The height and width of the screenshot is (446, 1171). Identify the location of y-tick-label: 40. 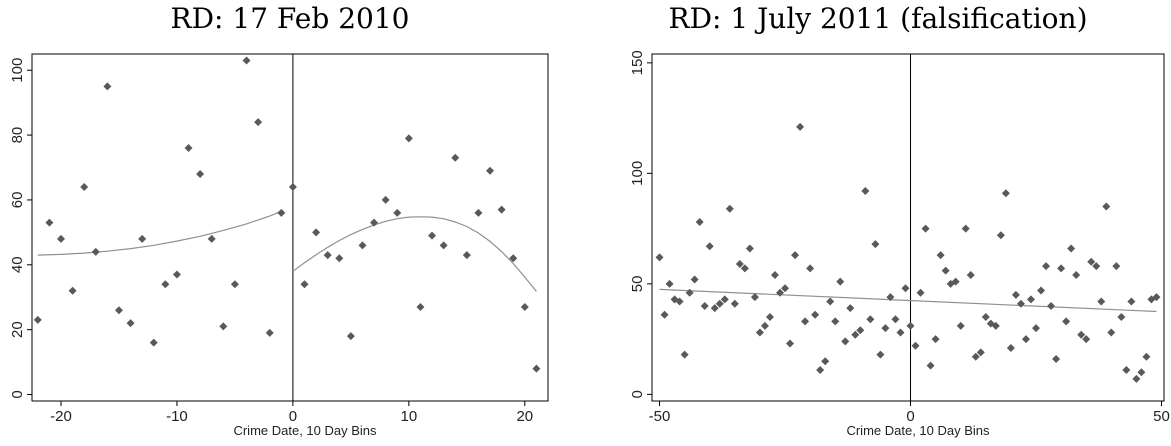
(17, 264).